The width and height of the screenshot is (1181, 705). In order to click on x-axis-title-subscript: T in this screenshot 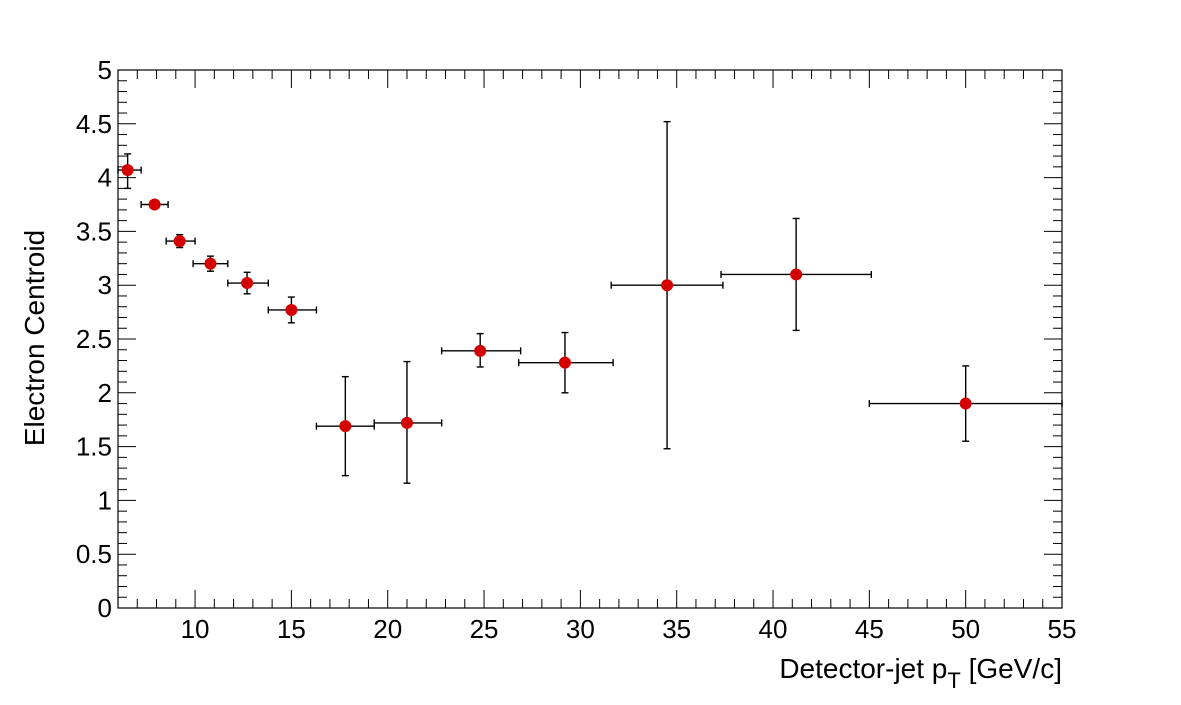, I will do `click(953, 680)`.